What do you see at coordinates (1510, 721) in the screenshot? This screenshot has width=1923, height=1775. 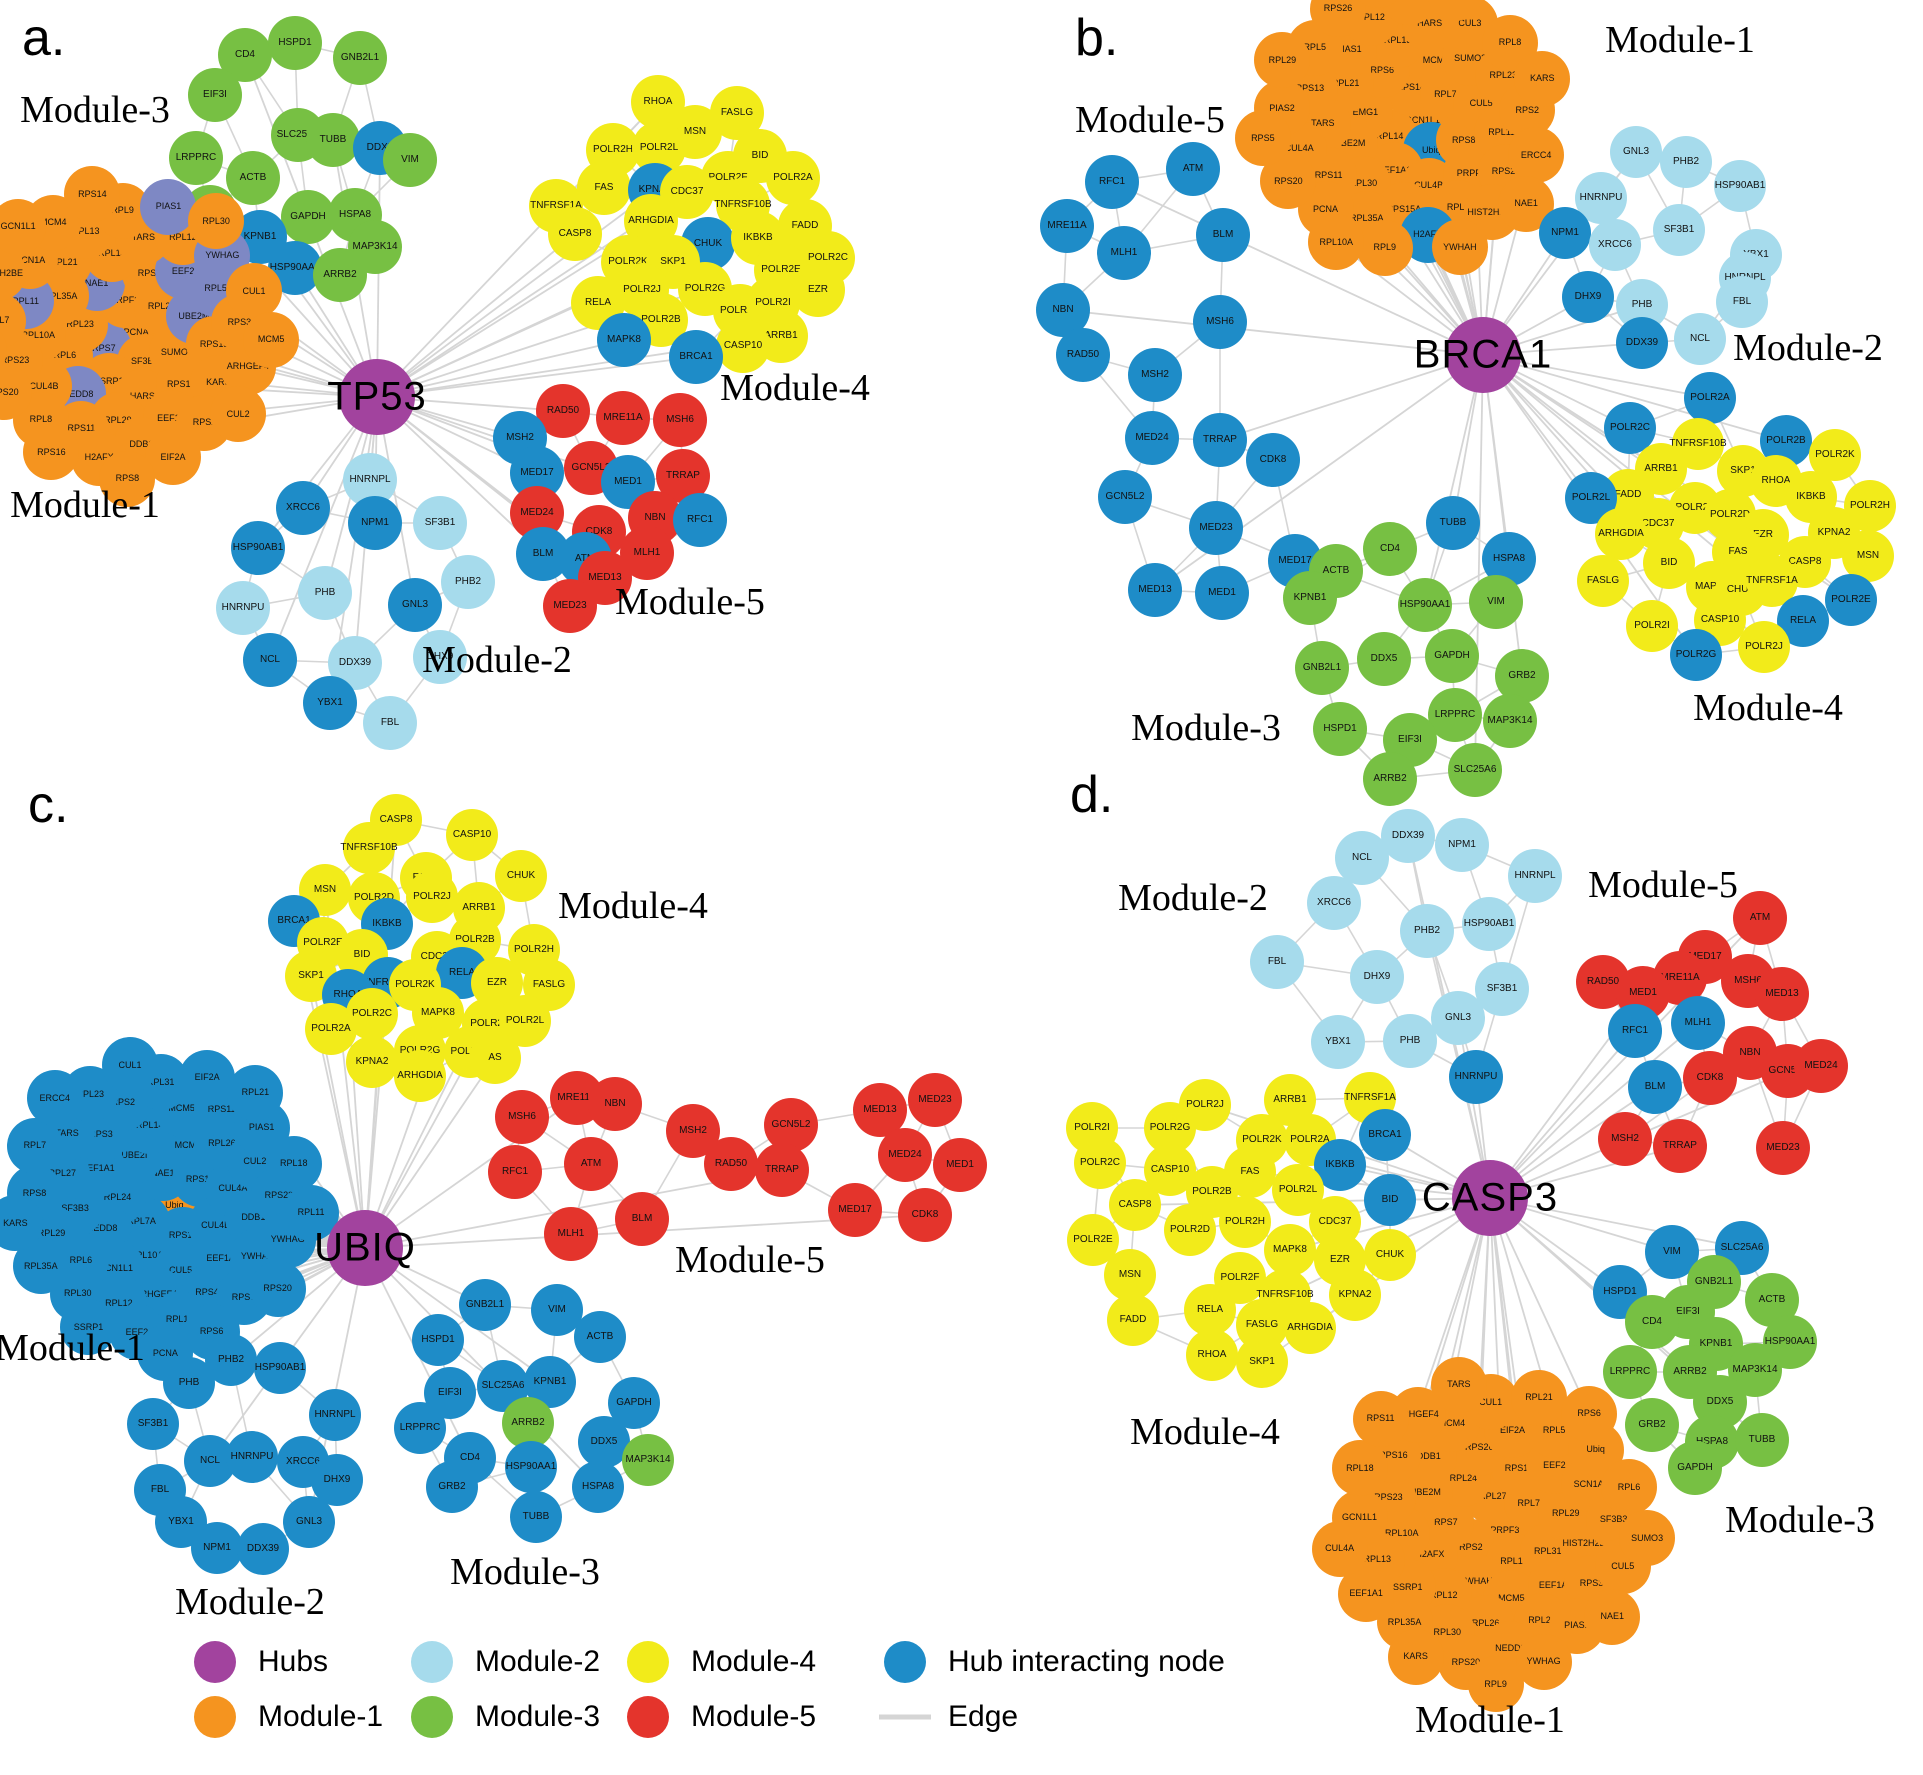 I see `node: MAP3K14` at bounding box center [1510, 721].